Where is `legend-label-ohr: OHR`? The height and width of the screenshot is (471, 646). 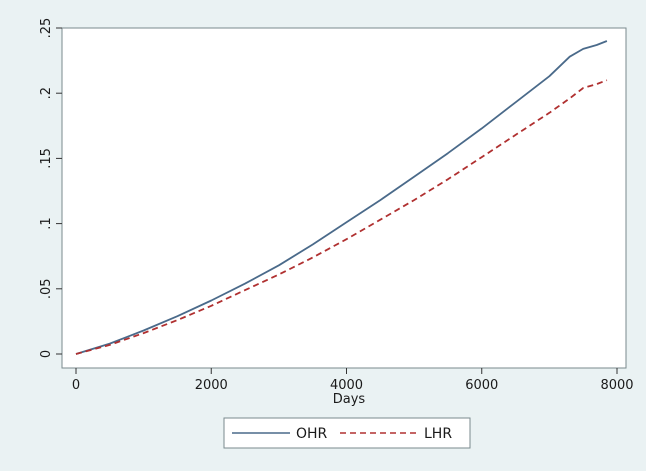 legend-label-ohr: OHR is located at coordinates (312, 434).